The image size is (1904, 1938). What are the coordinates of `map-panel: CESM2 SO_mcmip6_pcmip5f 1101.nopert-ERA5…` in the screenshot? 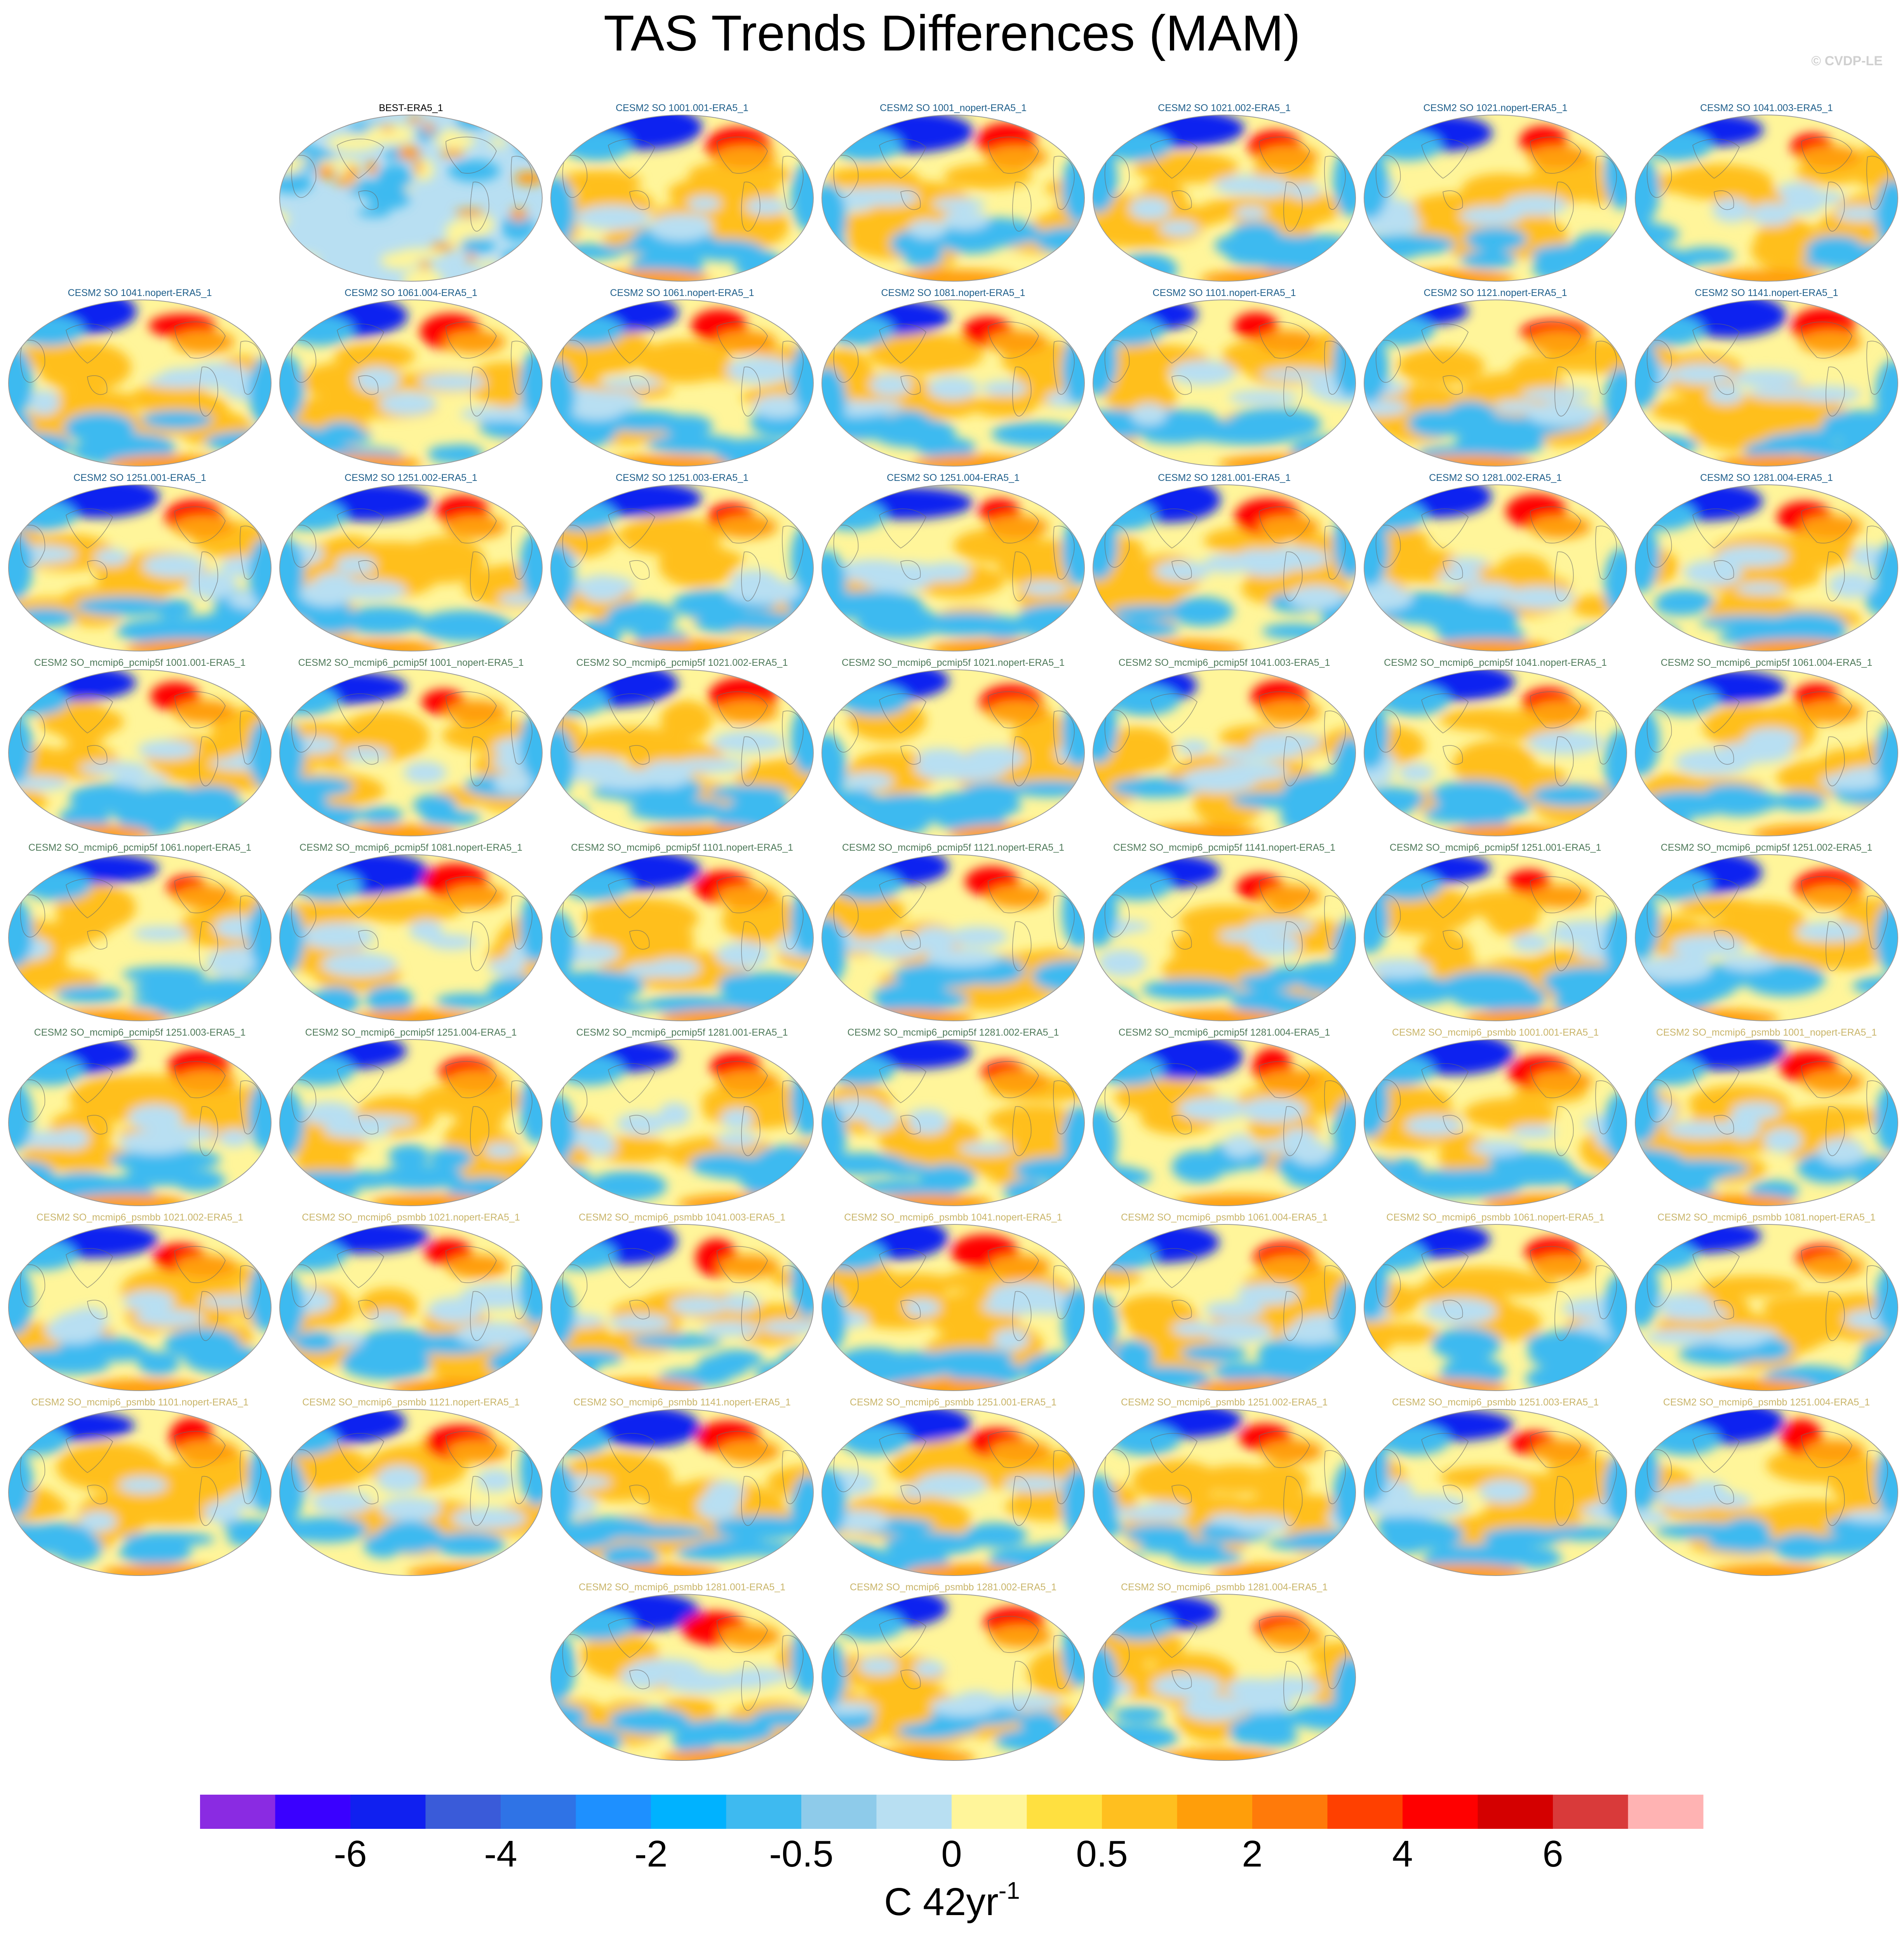 It's located at (682, 932).